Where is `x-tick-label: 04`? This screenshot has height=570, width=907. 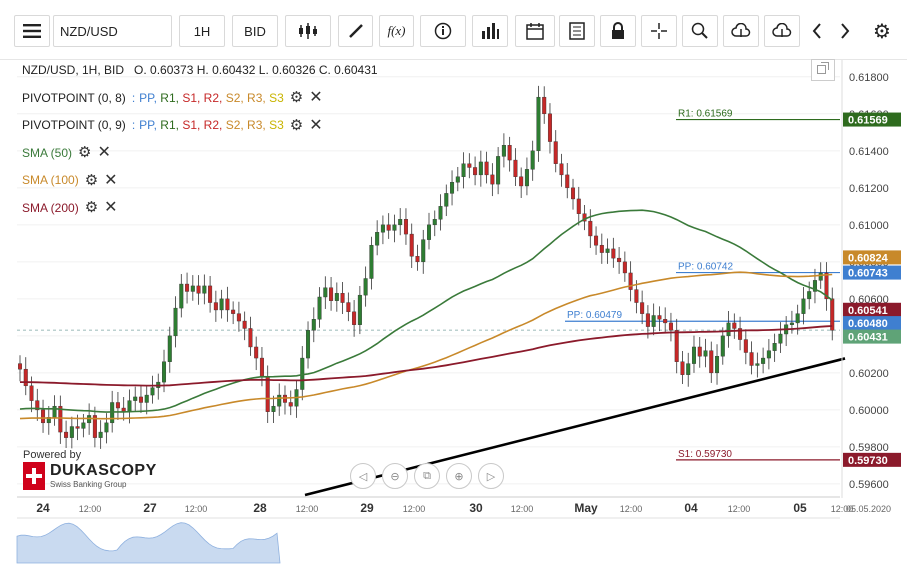 x-tick-label: 04 is located at coordinates (691, 508).